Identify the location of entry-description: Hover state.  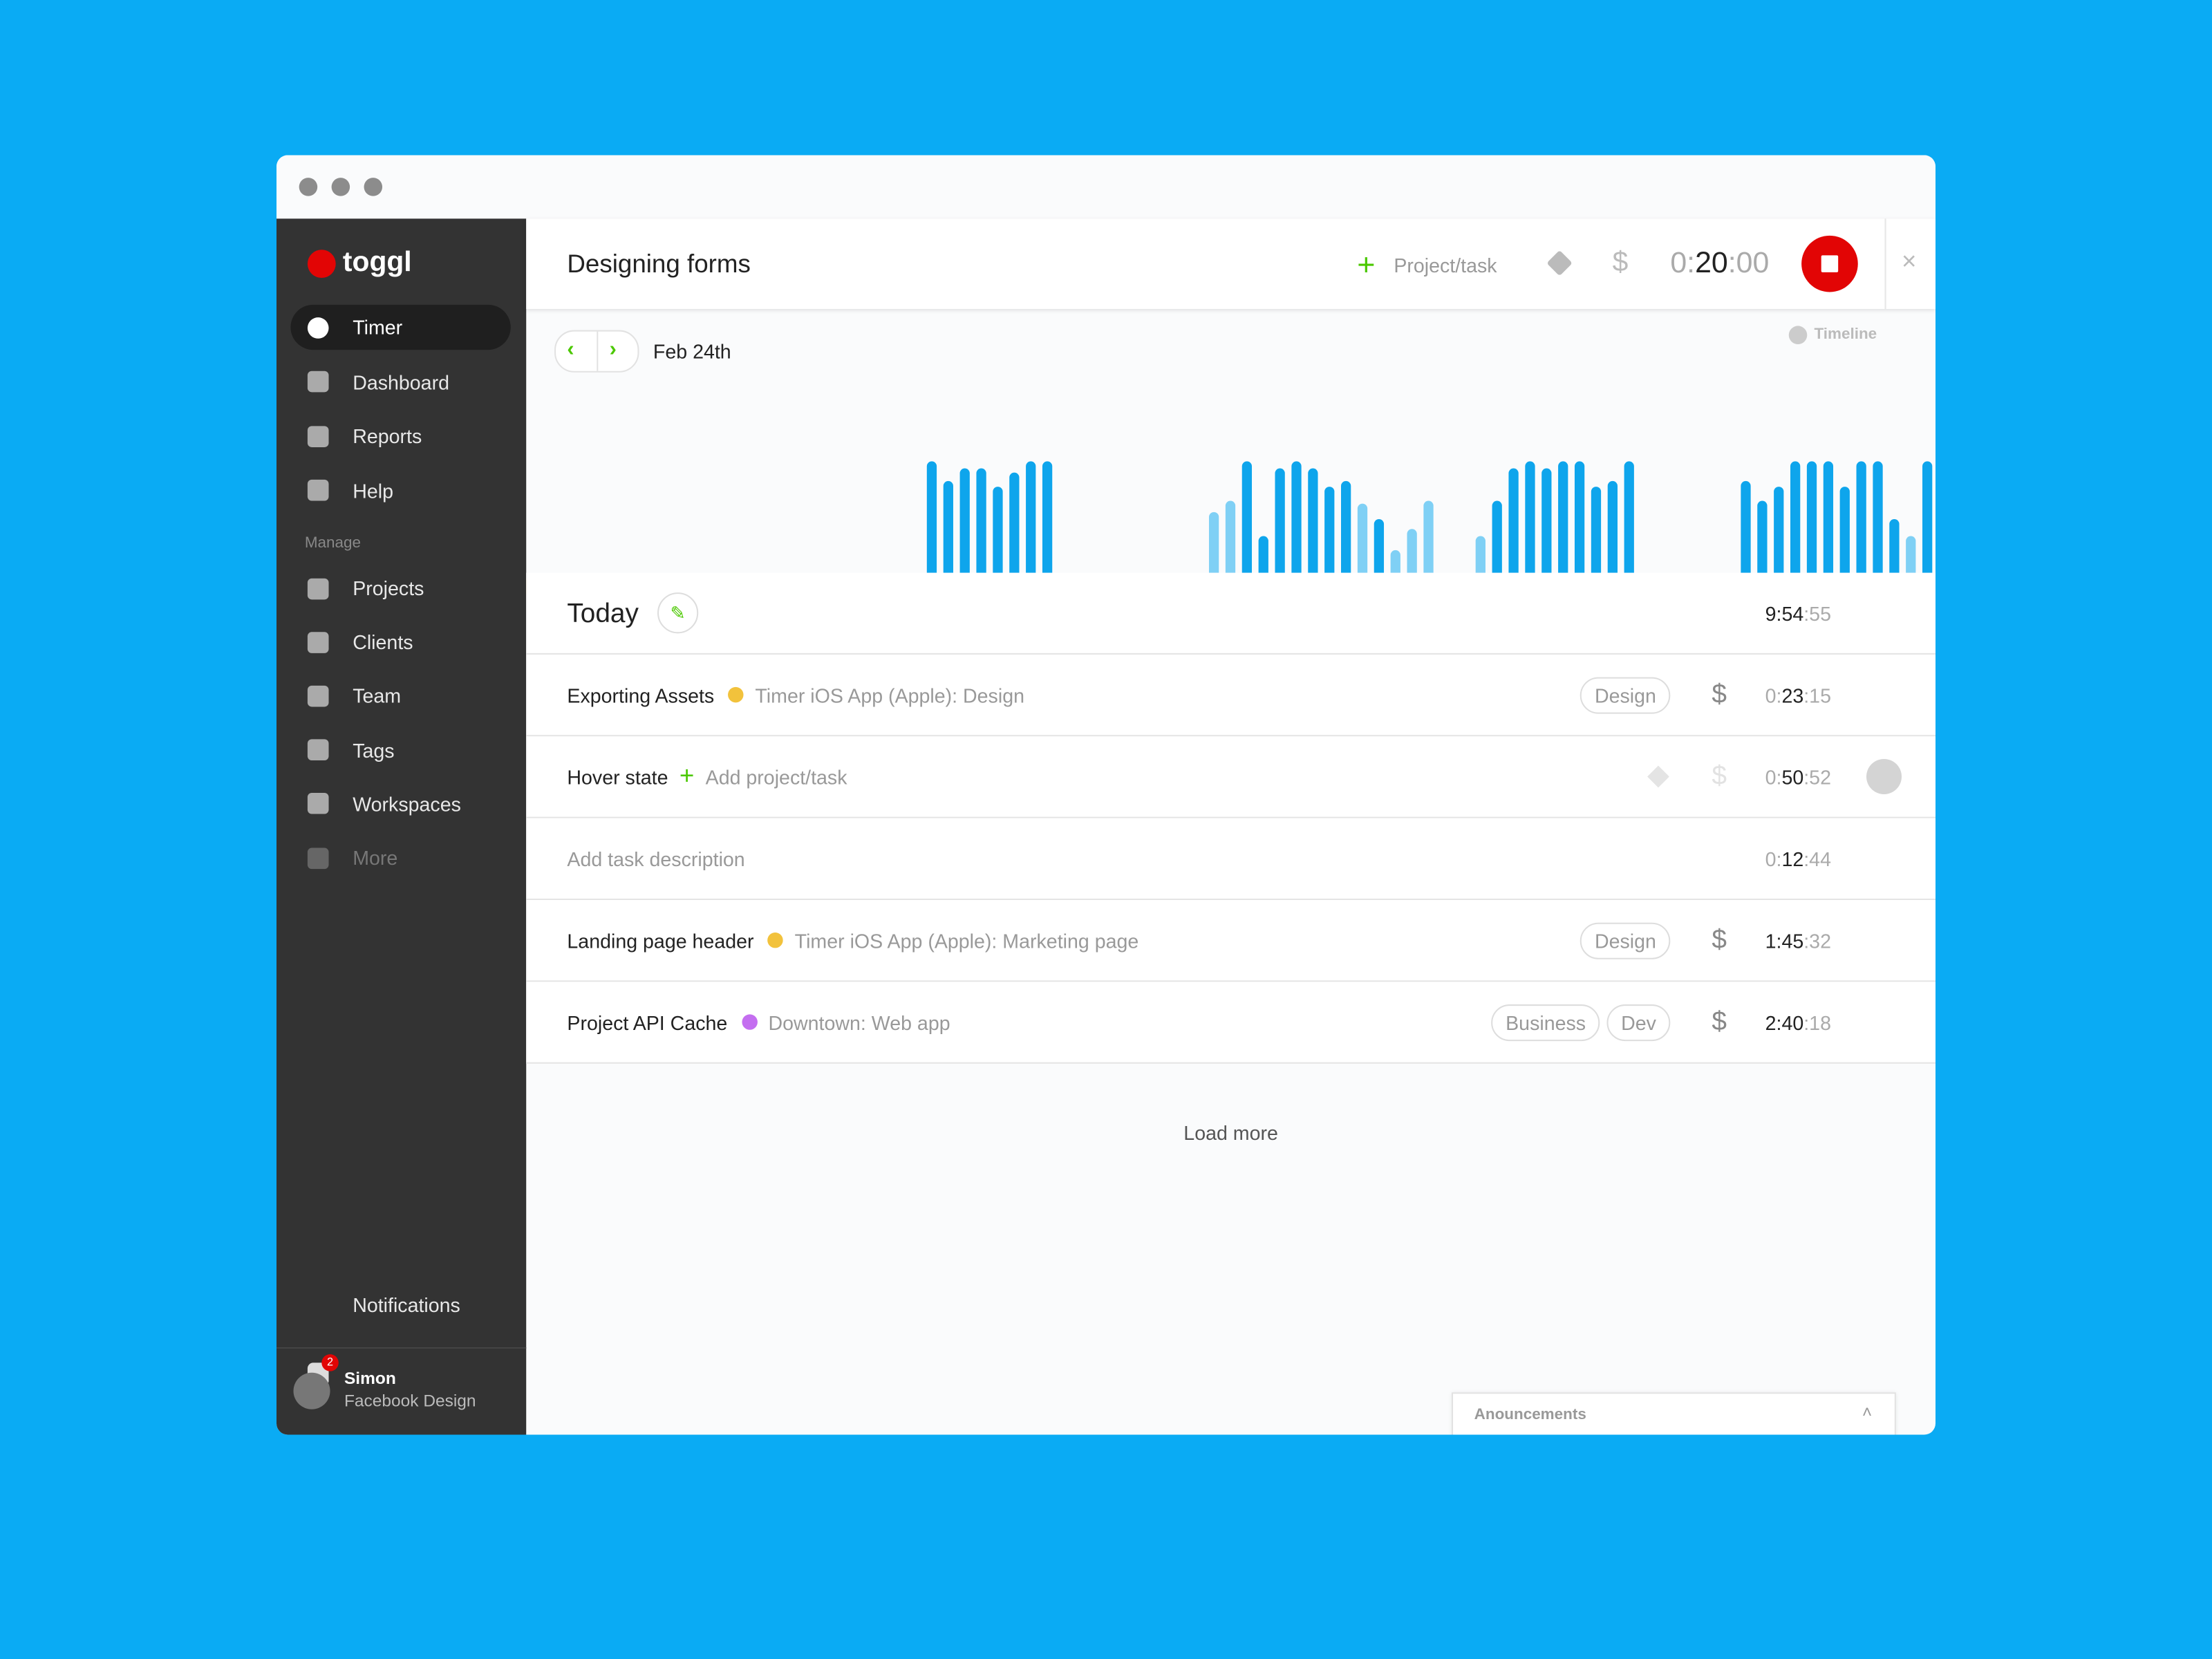
(617, 777).